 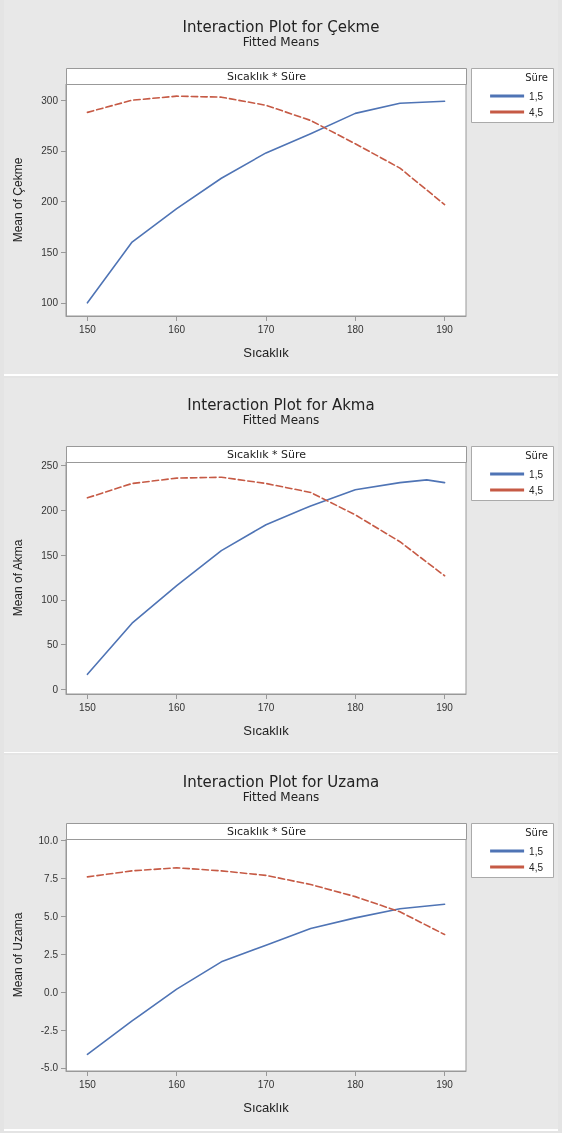 I want to click on y-tick-label: 0, so click(x=55, y=689).